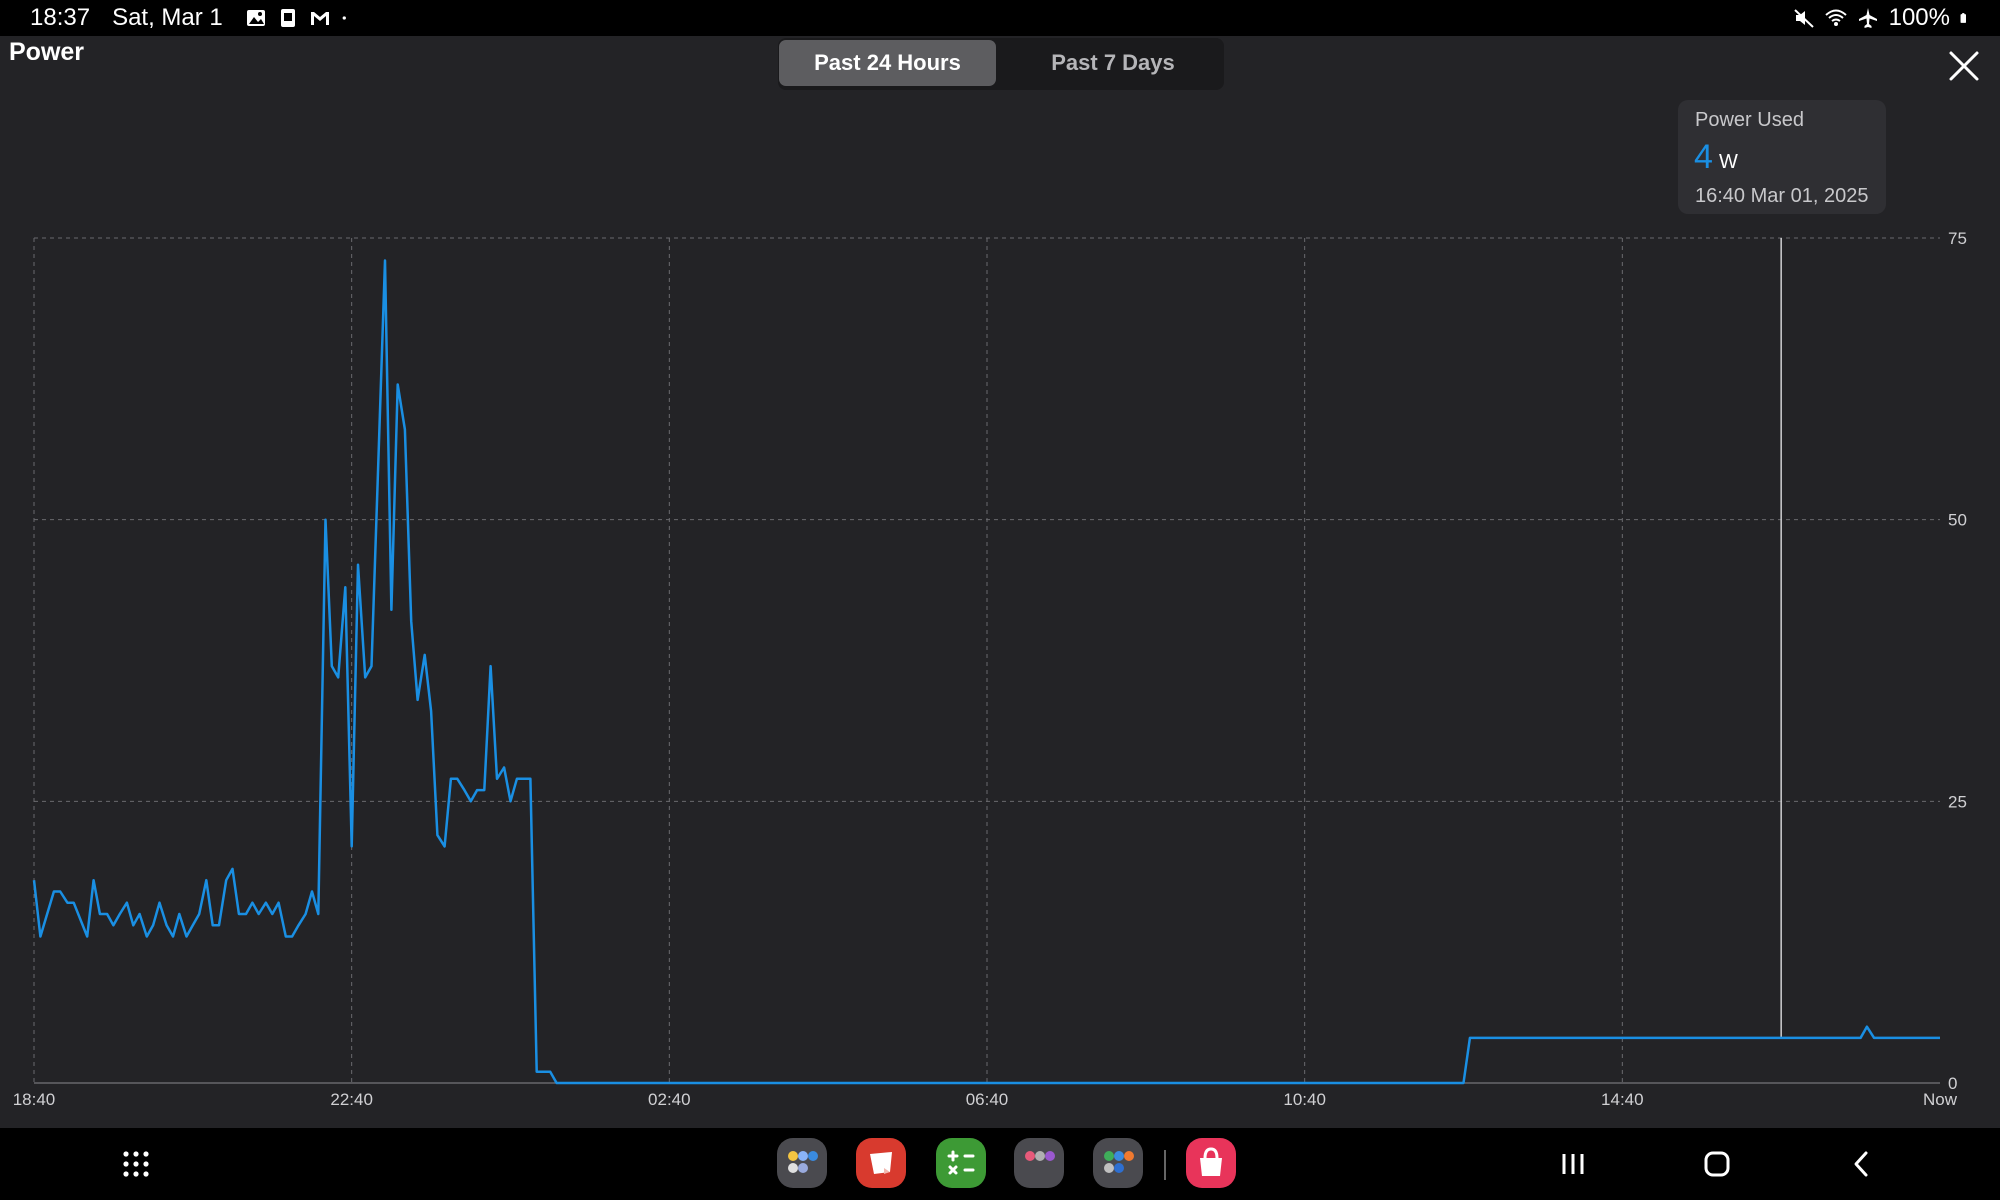  Describe the element at coordinates (47, 52) in the screenshot. I see `page-title: Power` at that location.